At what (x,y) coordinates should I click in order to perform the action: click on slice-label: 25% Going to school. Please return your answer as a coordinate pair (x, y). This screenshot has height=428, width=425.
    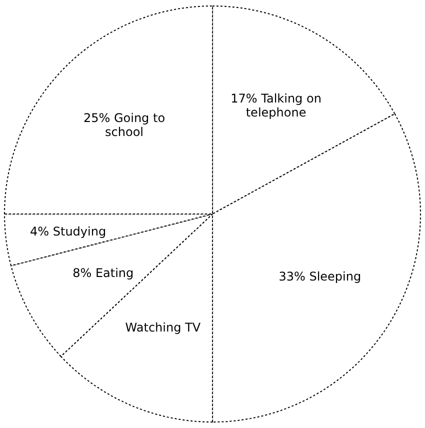
    Looking at the image, I should click on (124, 124).